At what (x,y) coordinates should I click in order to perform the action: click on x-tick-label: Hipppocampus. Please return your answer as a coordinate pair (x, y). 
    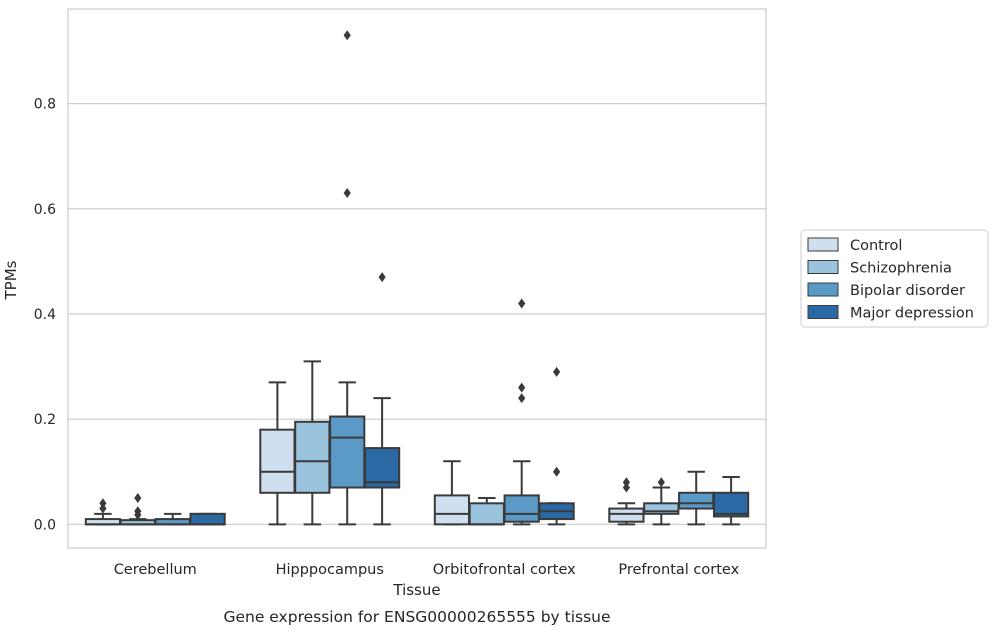
    Looking at the image, I should click on (330, 570).